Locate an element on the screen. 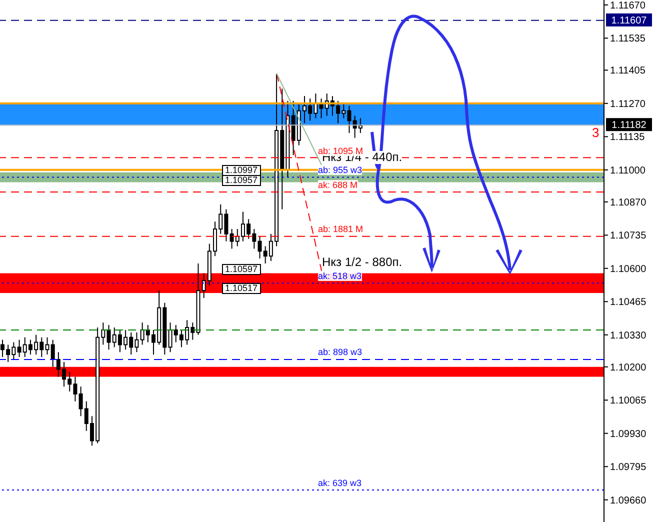 Image resolution: width=654 pixels, height=522 pixels. annotation: 1.10597 is located at coordinates (241, 269).